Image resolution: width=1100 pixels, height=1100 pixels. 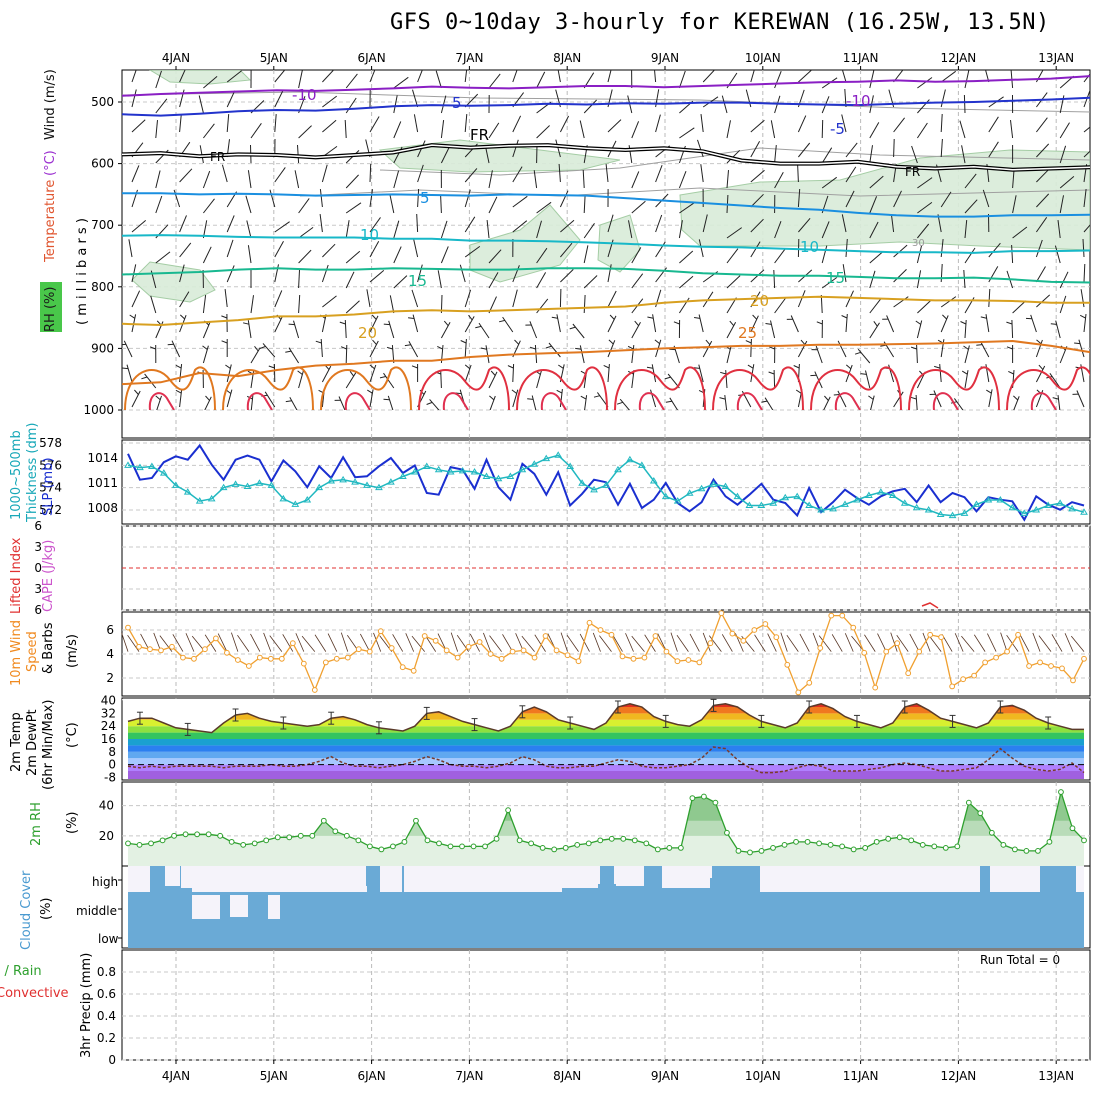 I want to click on slp-tick-label: 1011, so click(x=102, y=483).